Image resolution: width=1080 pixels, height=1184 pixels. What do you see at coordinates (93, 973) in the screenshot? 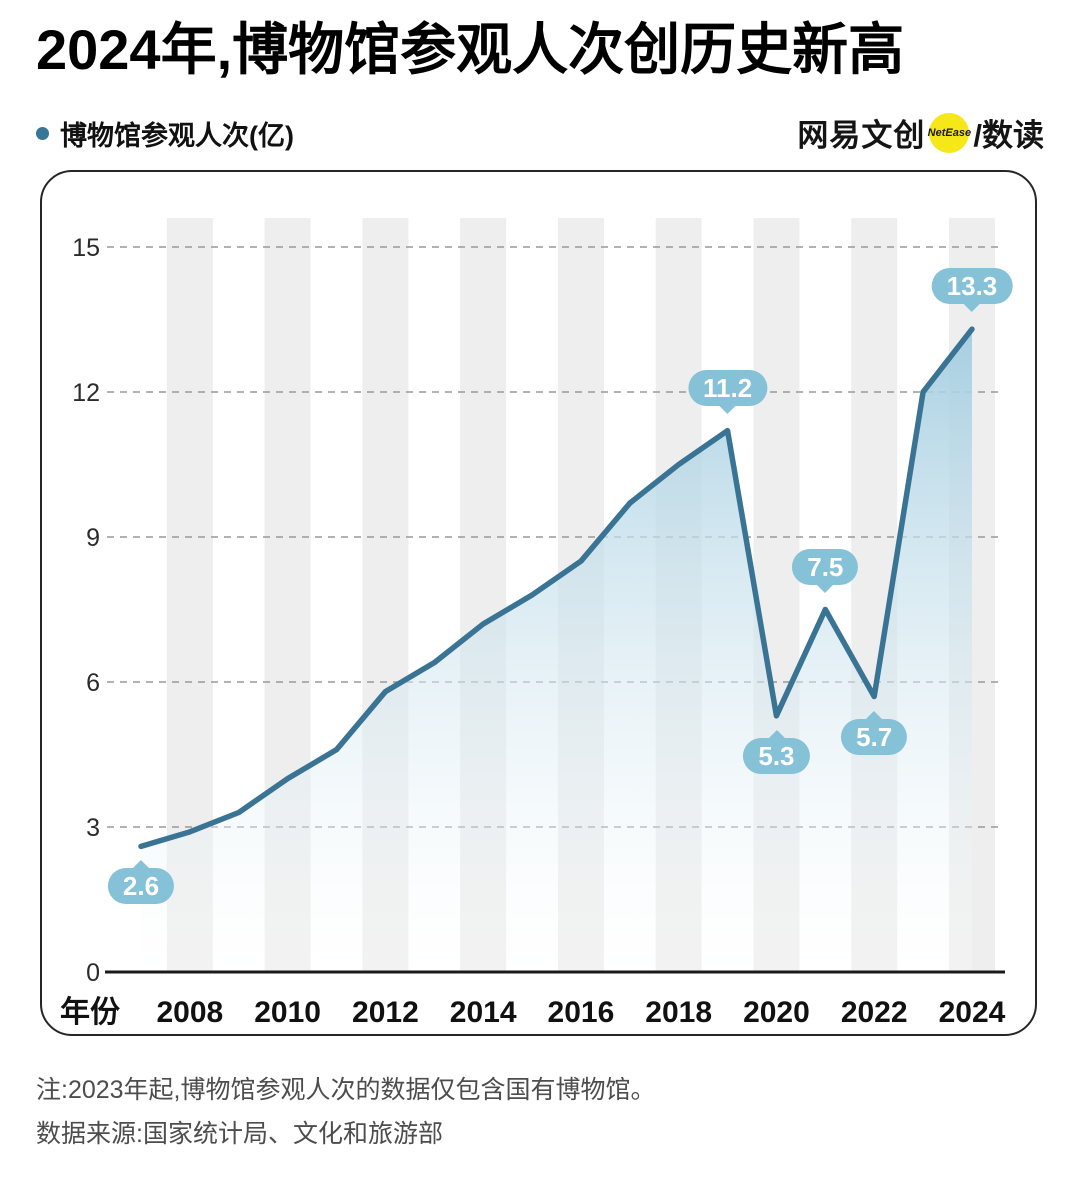
I see `y-axis-tick: 0` at bounding box center [93, 973].